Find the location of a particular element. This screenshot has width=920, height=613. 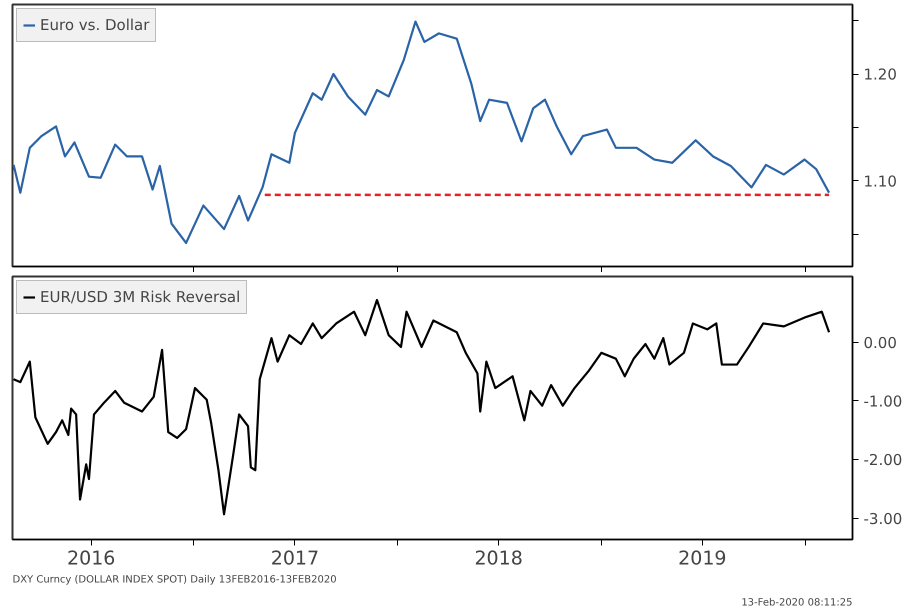

y-tick-label: -3.00 is located at coordinates (883, 519).